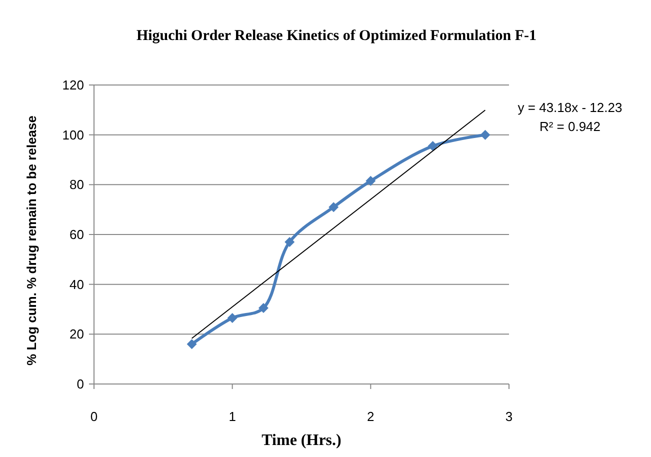 The height and width of the screenshot is (457, 651). Describe the element at coordinates (73, 85) in the screenshot. I see `y-tick-label: 120` at that location.